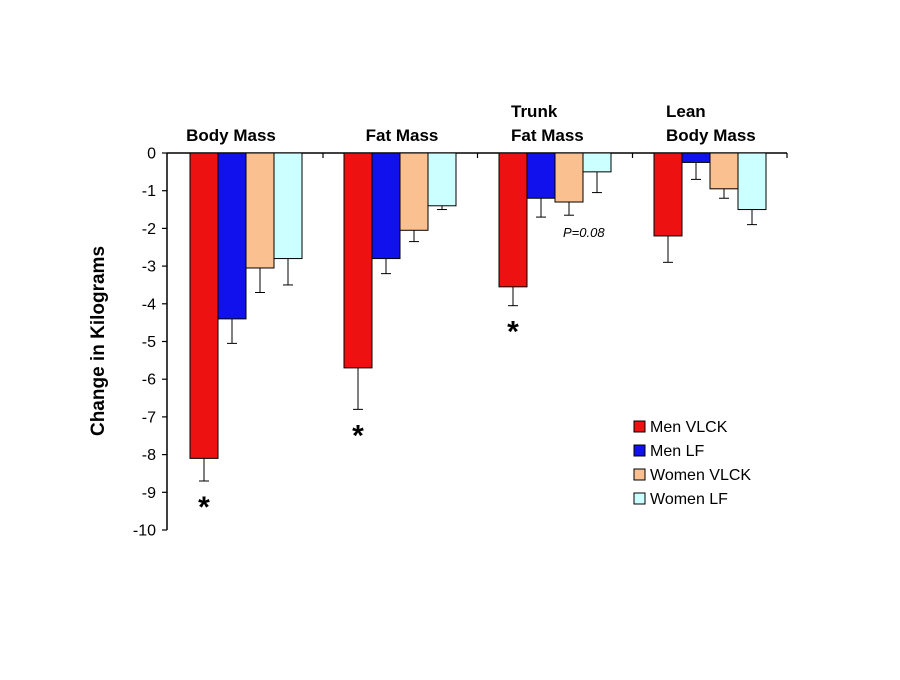  Describe the element at coordinates (584, 232) in the screenshot. I see `p-value-annotation: P=0.08` at that location.